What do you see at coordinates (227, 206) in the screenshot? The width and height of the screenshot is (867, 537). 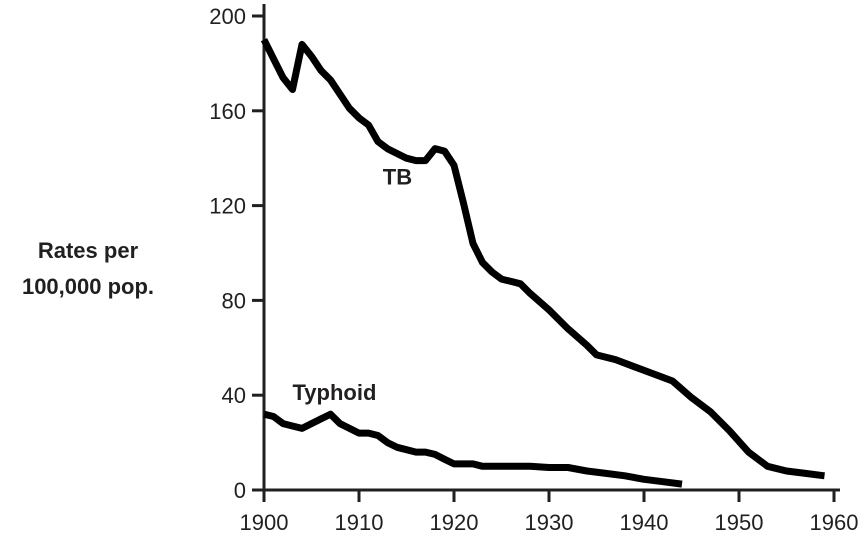 I see `y-tick-label: 120` at bounding box center [227, 206].